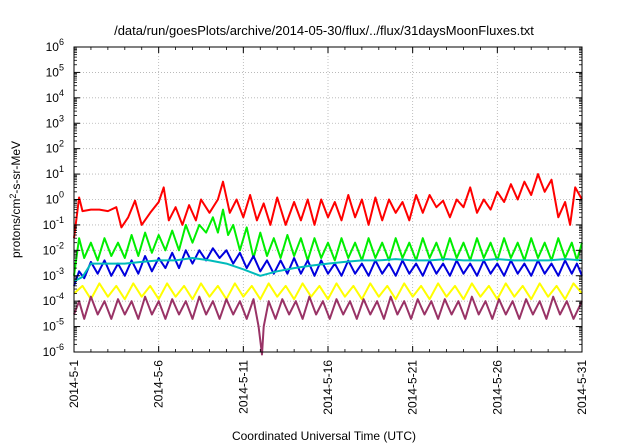 The image size is (640, 448). What do you see at coordinates (55, 172) in the screenshot?
I see `y-tick-label: 10¹` at bounding box center [55, 172].